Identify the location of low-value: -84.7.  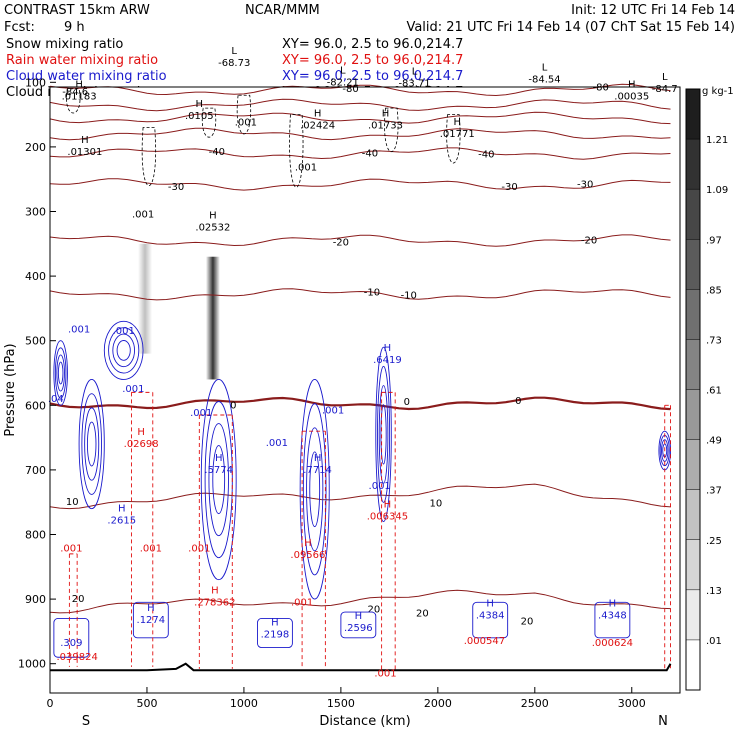
(665, 89).